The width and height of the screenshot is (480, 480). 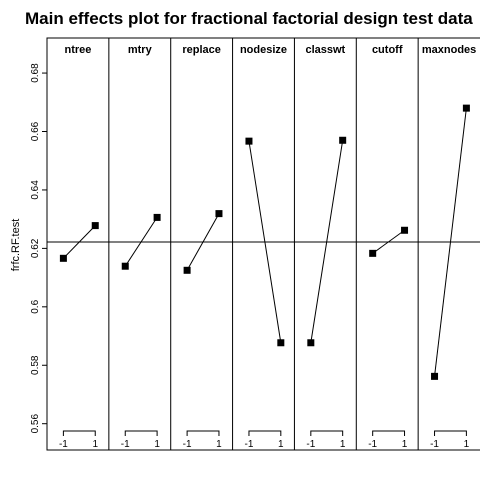 What do you see at coordinates (35, 131) in the screenshot?
I see `y-tick-label: 0.66` at bounding box center [35, 131].